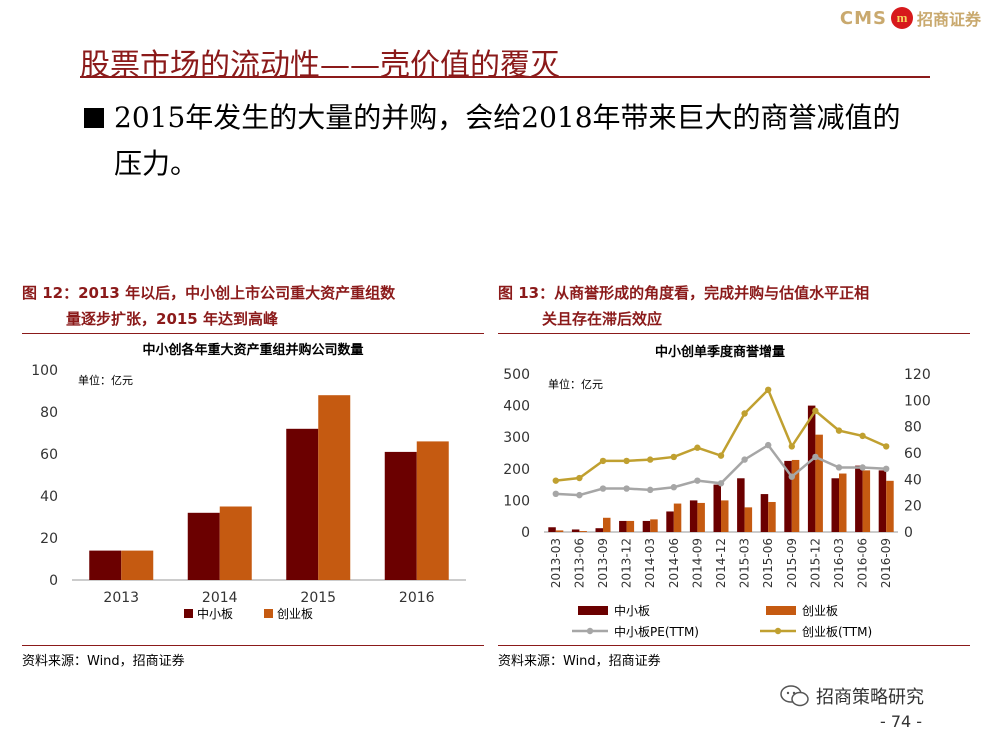 This screenshot has width=991, height=741. I want to click on chart1-y-tick: 20, so click(49, 539).